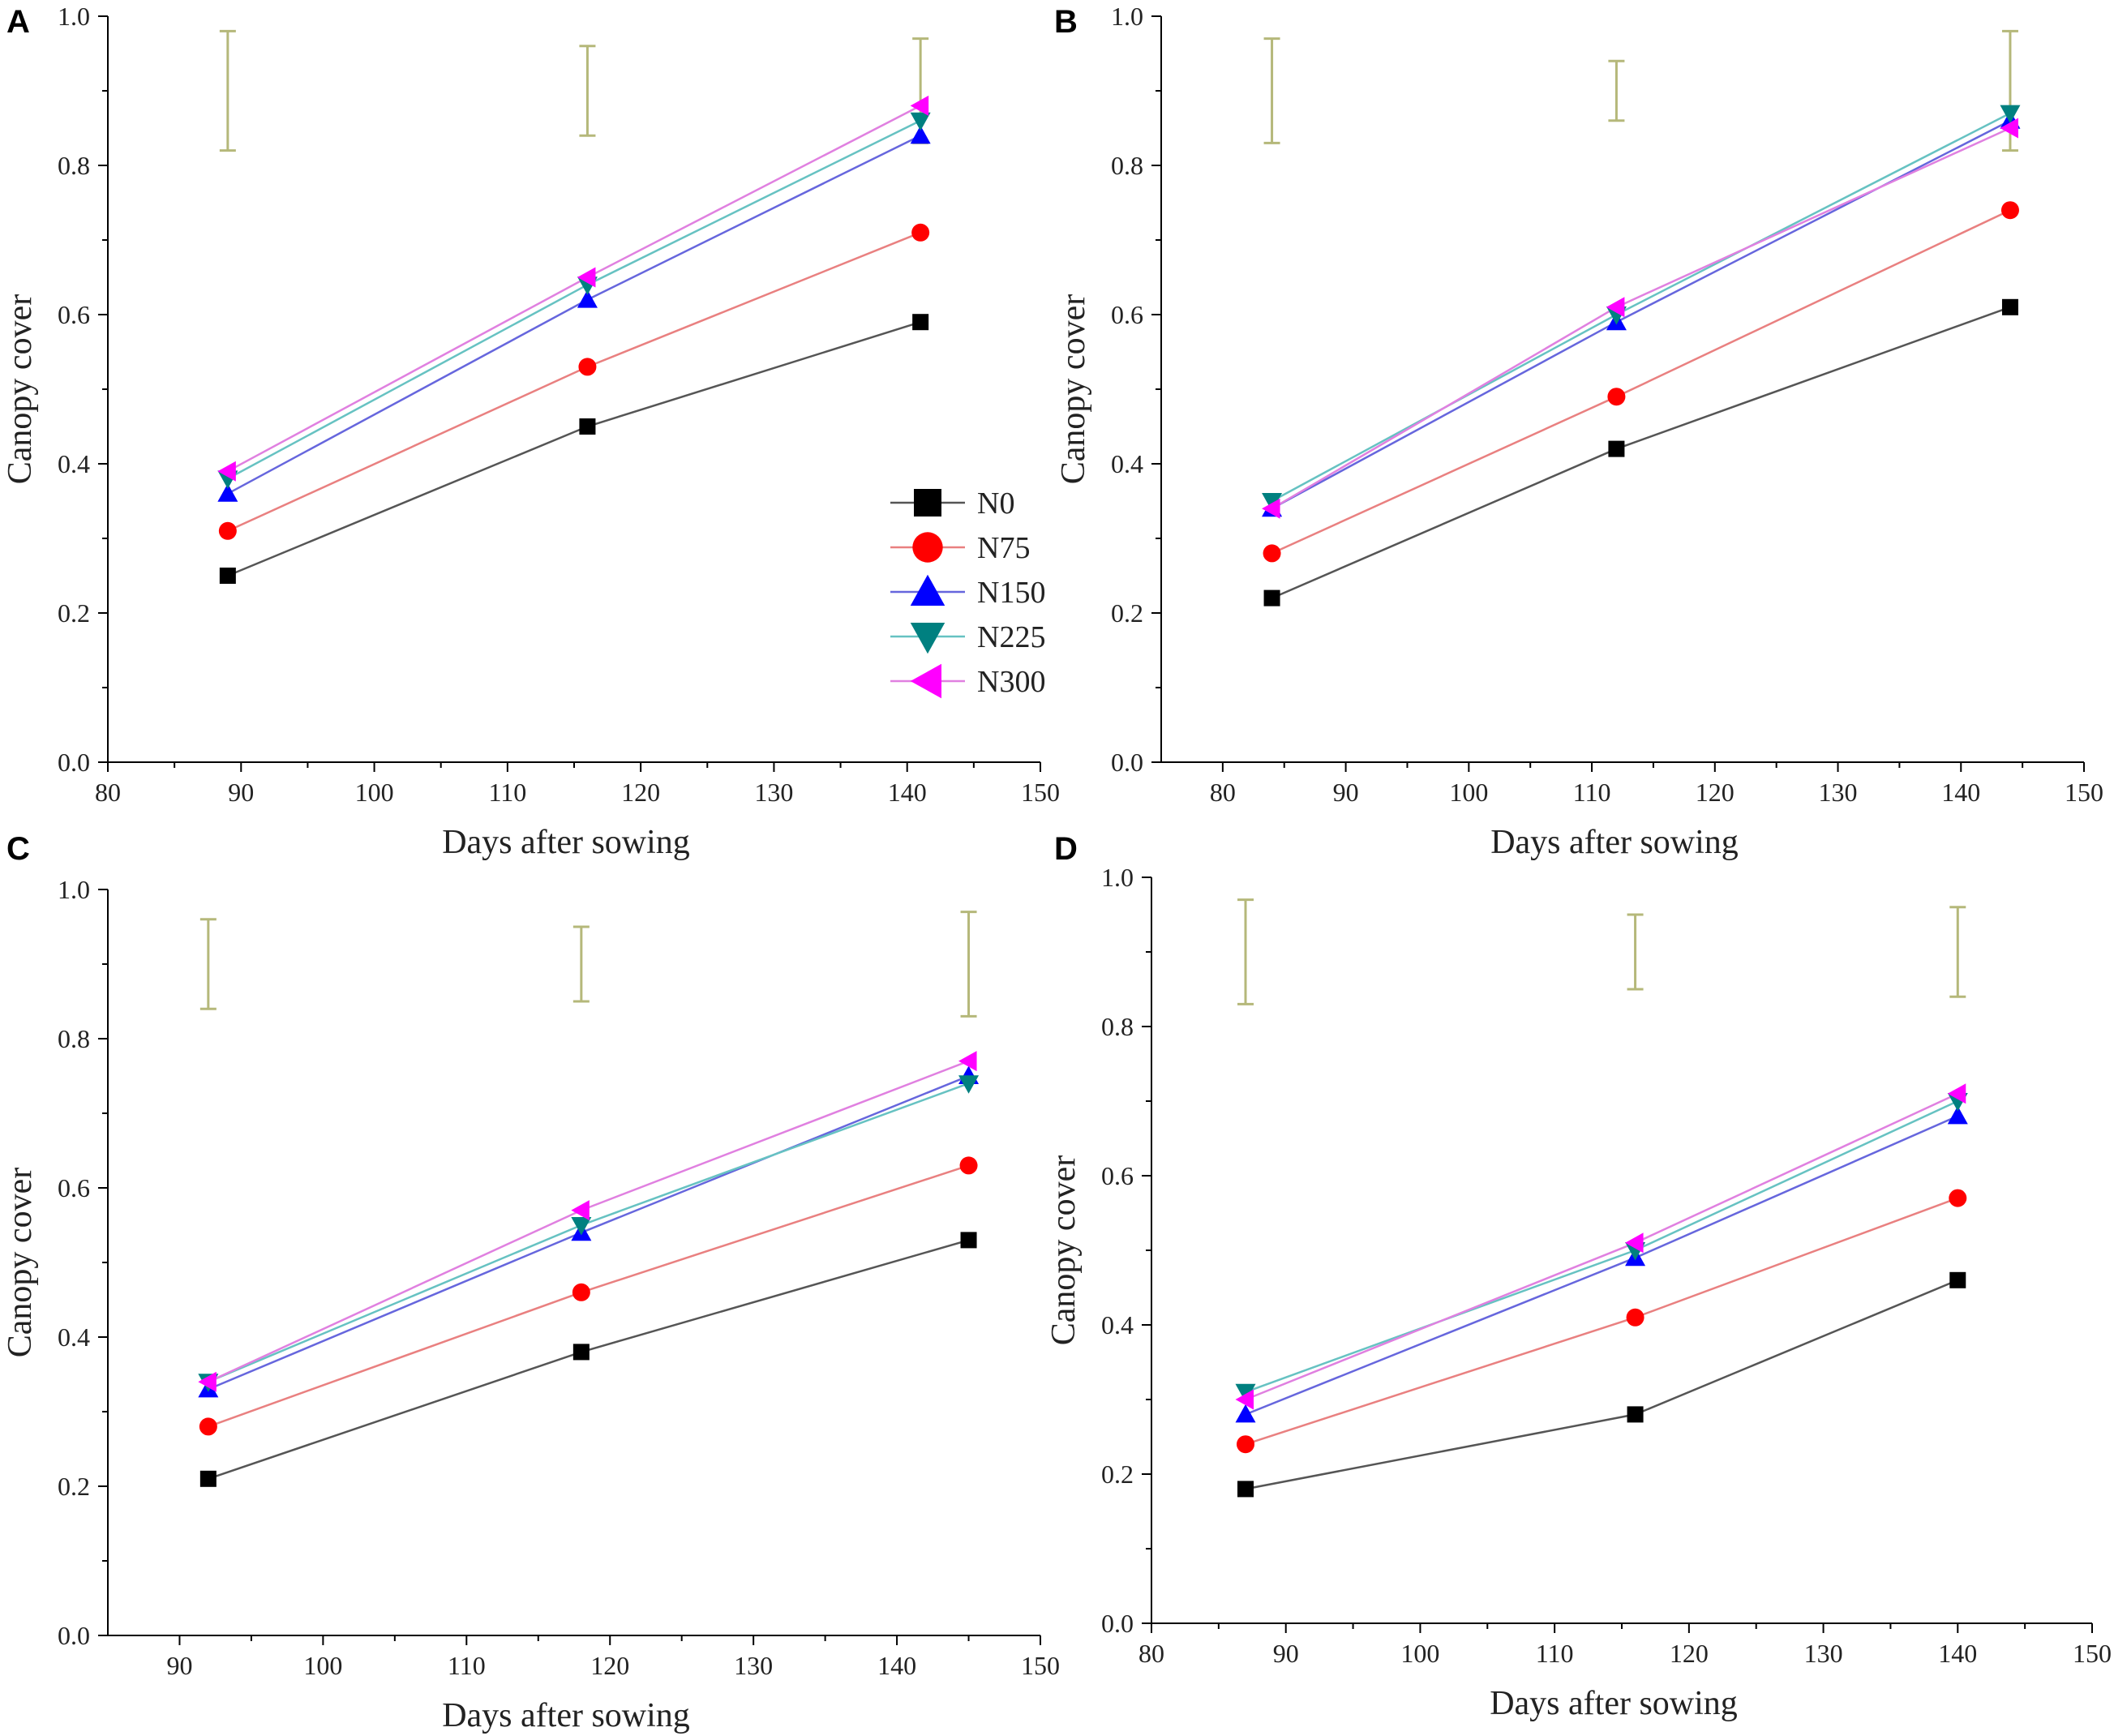 This screenshot has width=2114, height=1736. Describe the element at coordinates (773, 792) in the screenshot. I see `panel-a-x-tick-label: 130` at that location.